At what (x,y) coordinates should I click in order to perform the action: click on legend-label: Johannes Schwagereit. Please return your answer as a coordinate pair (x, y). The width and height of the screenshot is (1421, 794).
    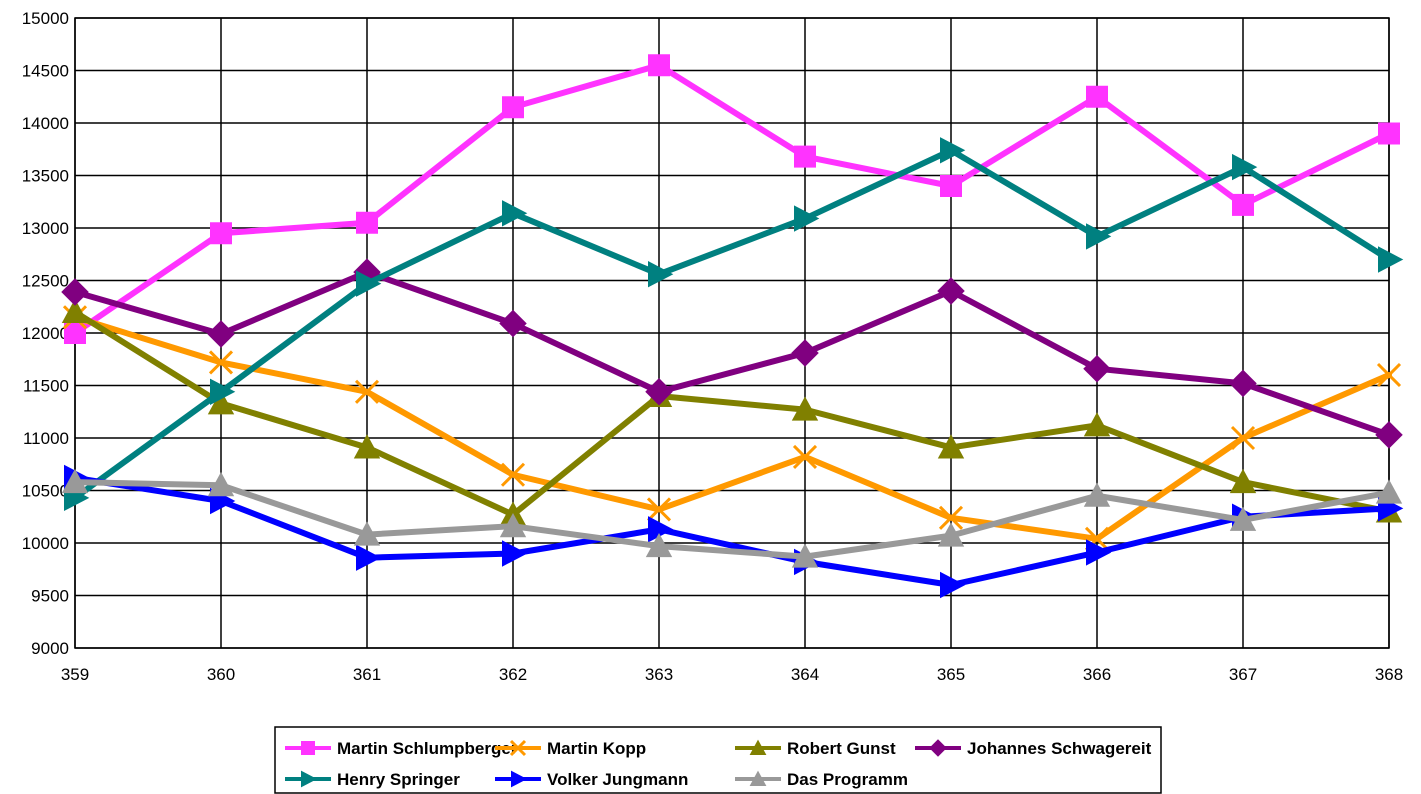
    Looking at the image, I should click on (1059, 748).